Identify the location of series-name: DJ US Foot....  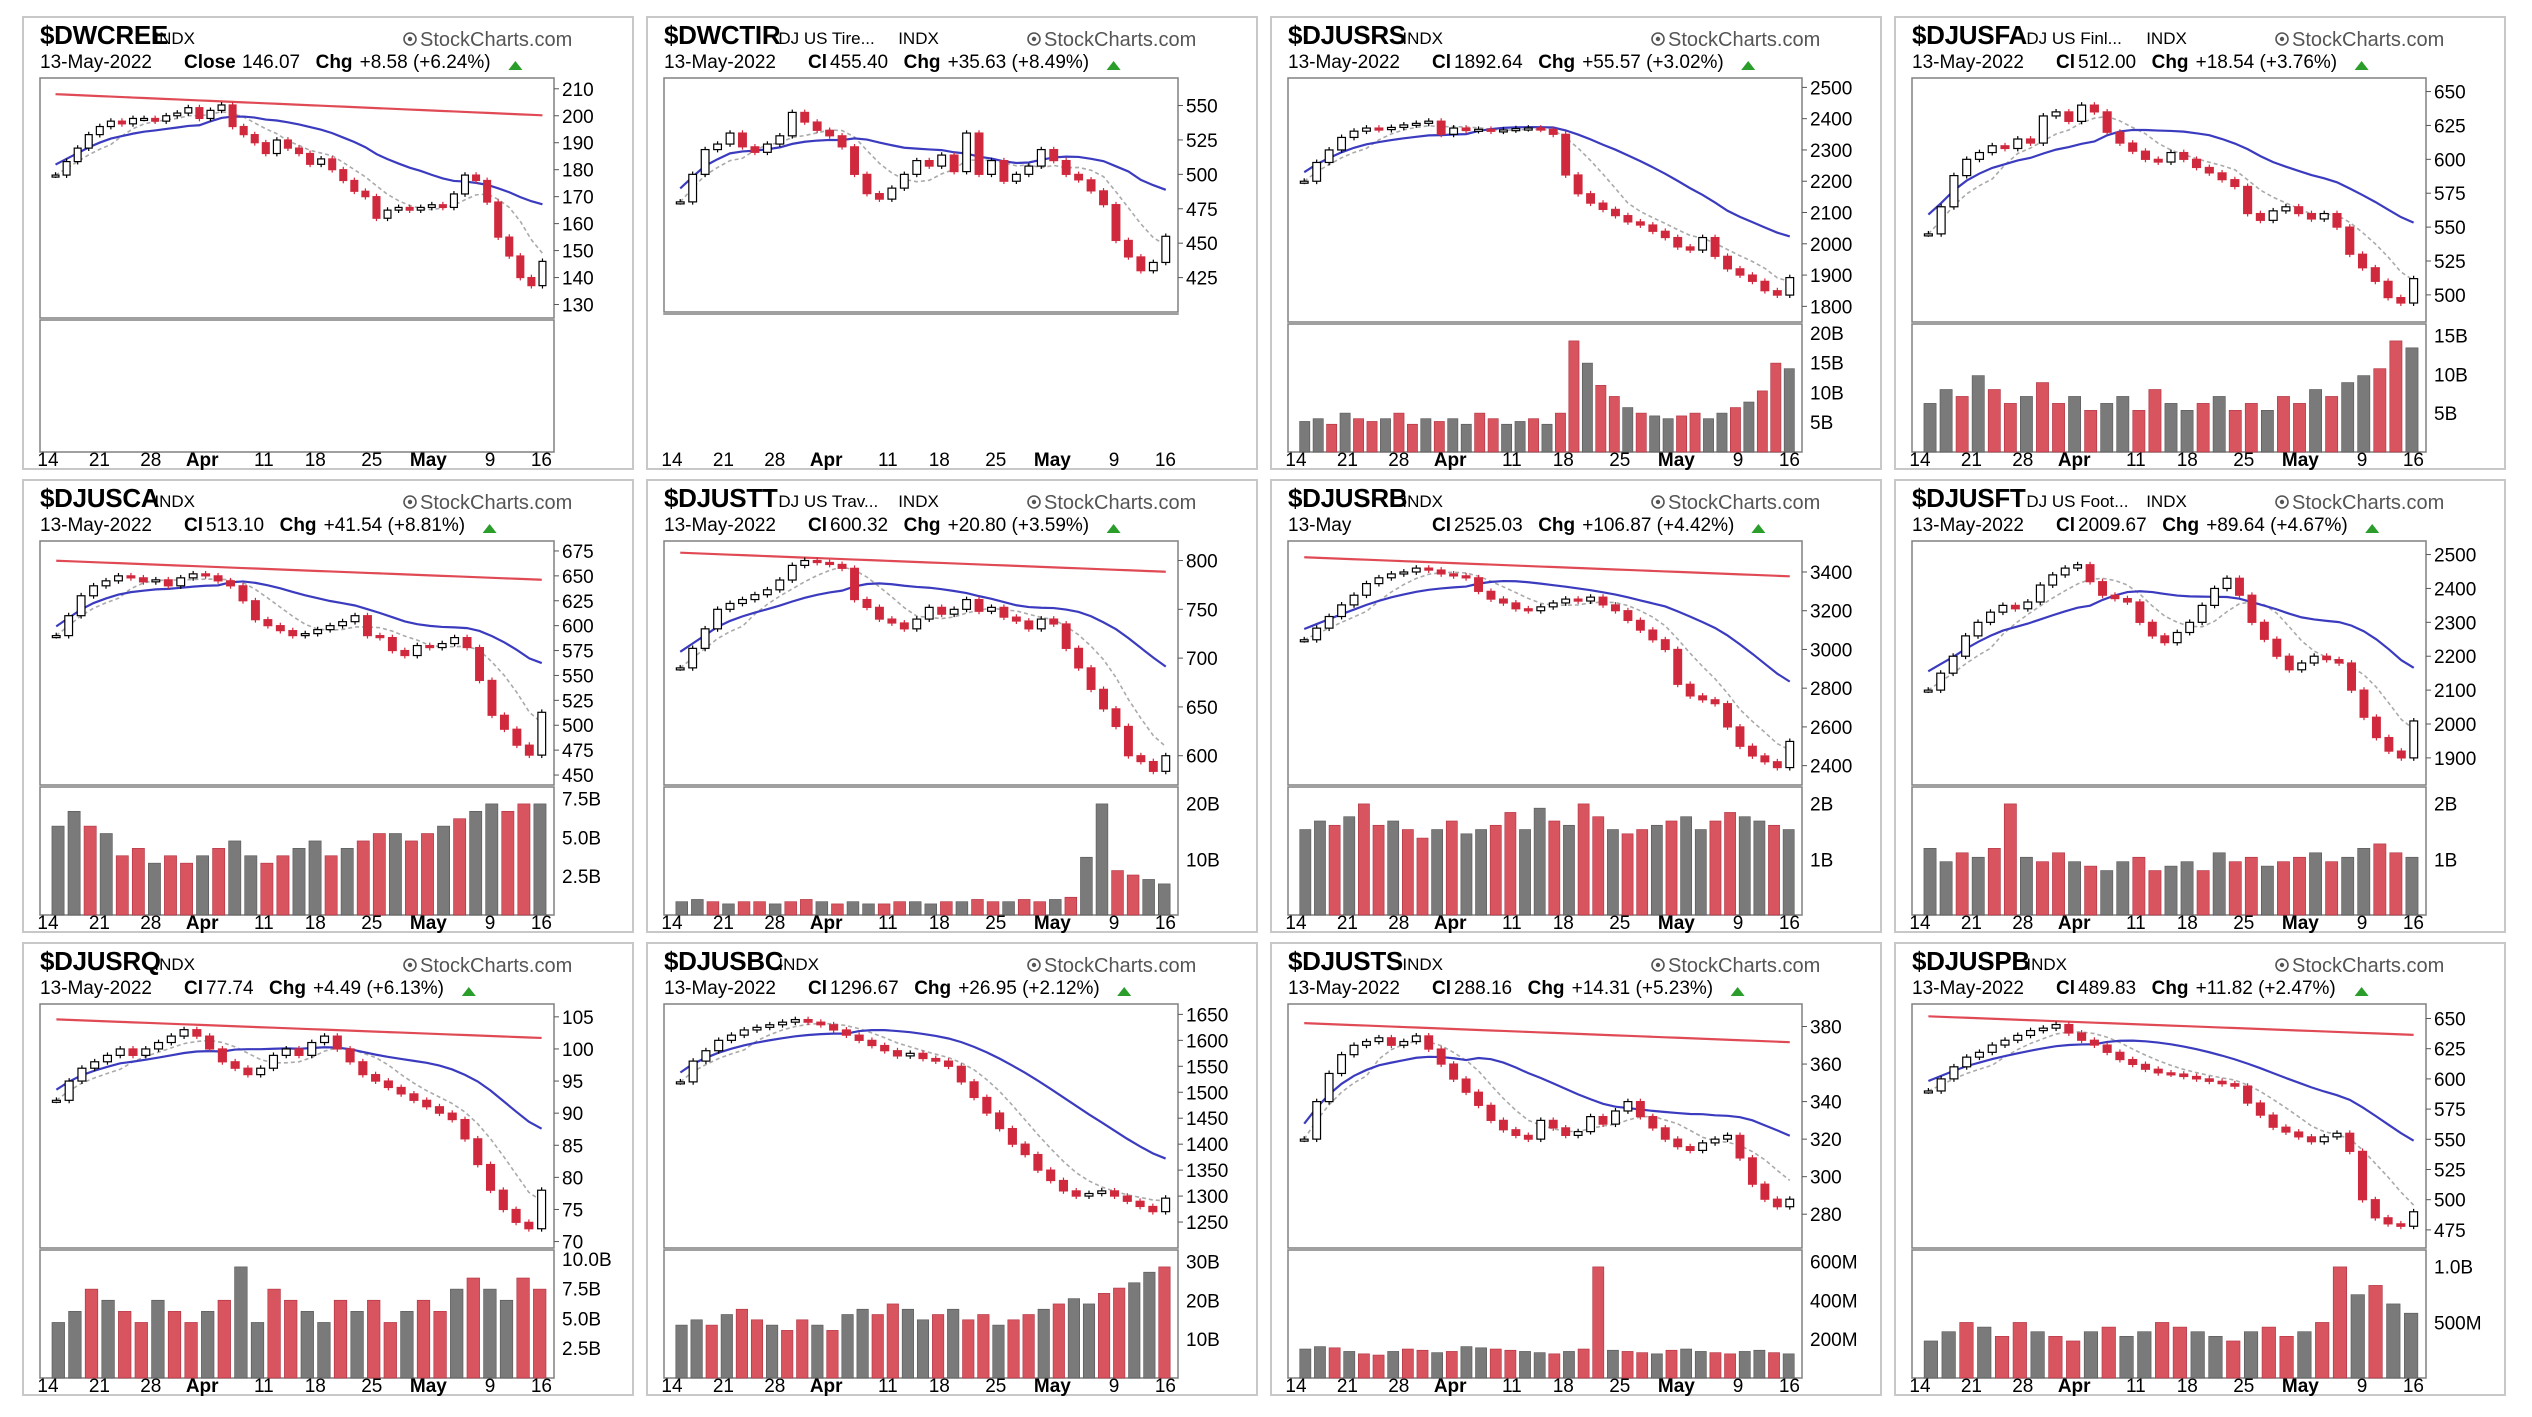
(2077, 501).